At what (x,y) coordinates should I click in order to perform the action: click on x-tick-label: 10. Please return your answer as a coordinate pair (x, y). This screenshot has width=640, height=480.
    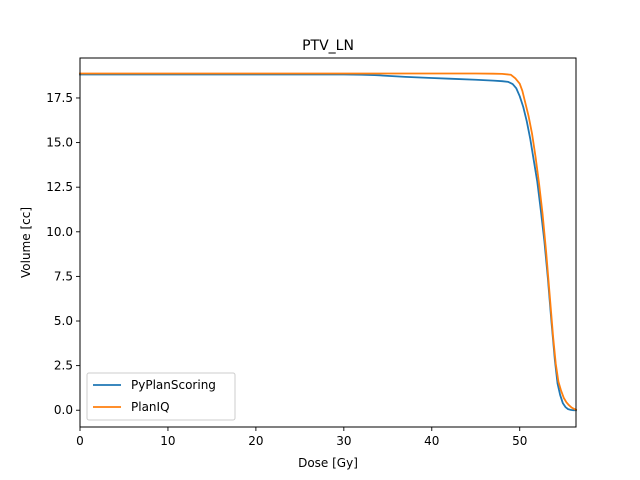
    Looking at the image, I should click on (167, 441).